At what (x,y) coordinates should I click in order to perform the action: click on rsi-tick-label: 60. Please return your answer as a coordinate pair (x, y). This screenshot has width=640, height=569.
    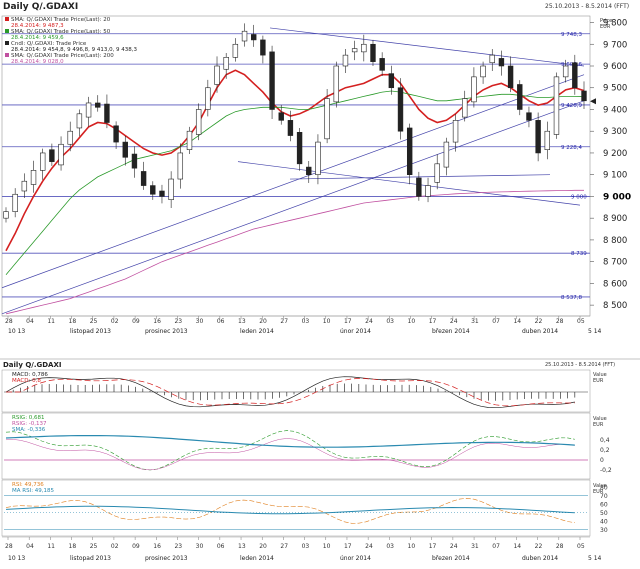
    Looking at the image, I should click on (604, 504).